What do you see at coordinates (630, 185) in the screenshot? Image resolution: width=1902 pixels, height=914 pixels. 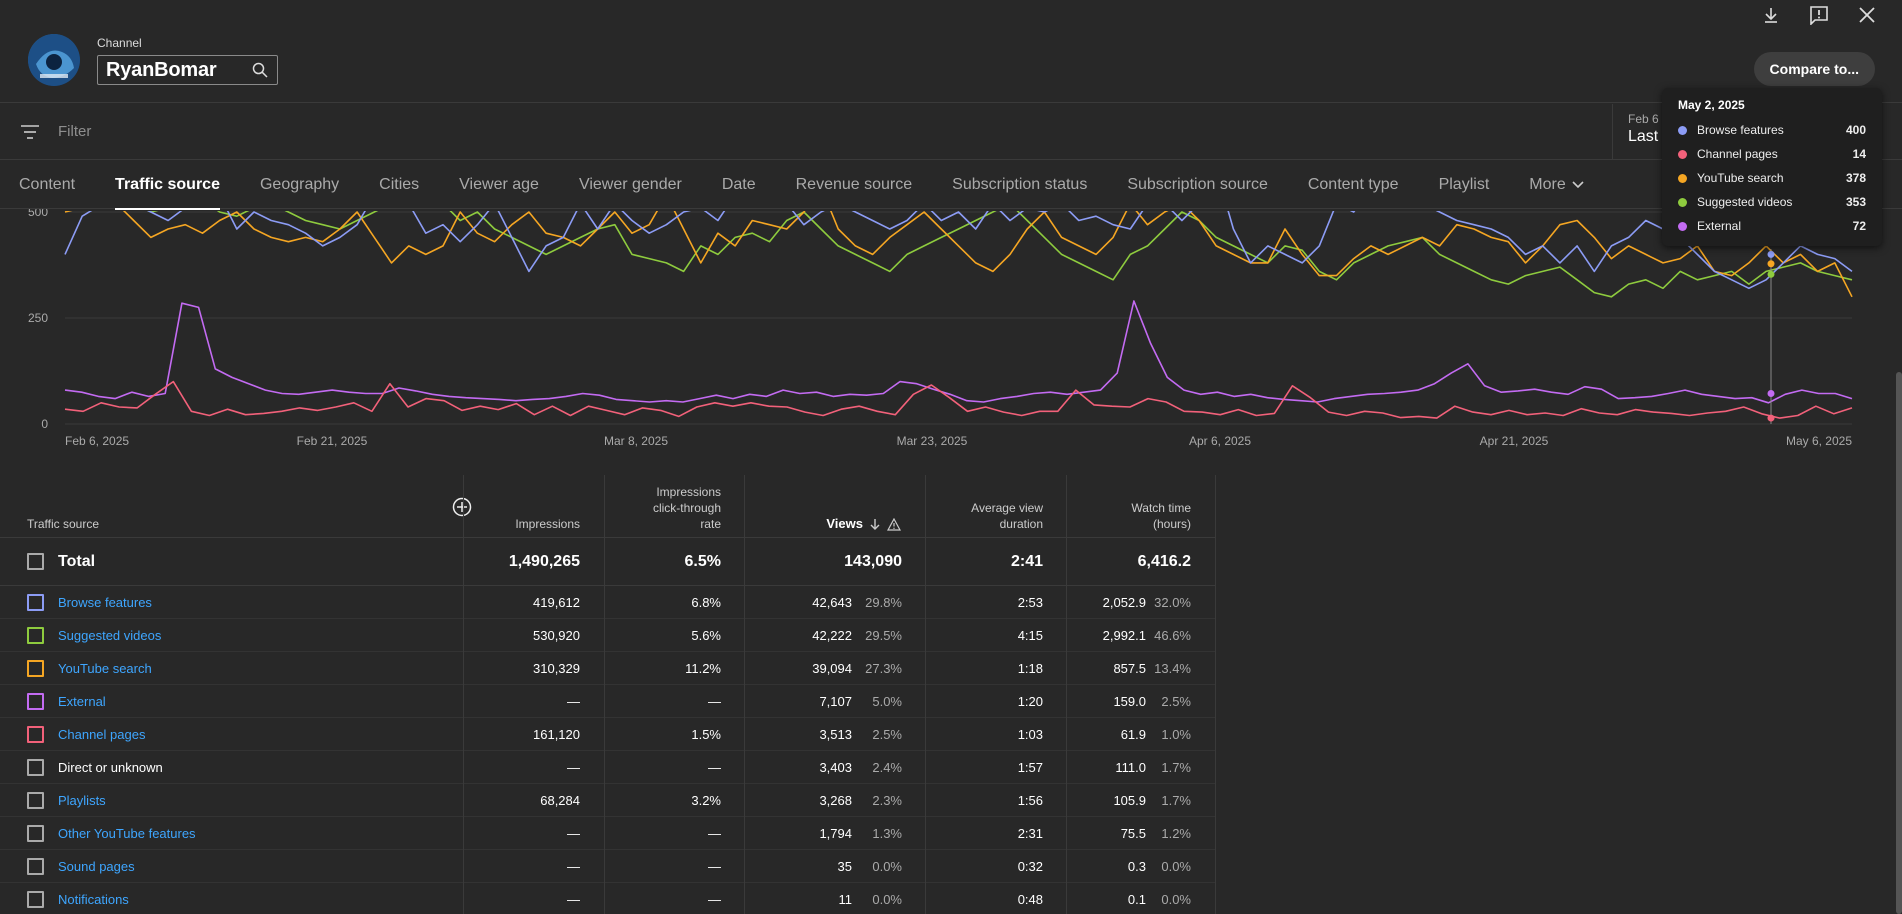 I see `tab-viewer-gender: Viewer gender` at bounding box center [630, 185].